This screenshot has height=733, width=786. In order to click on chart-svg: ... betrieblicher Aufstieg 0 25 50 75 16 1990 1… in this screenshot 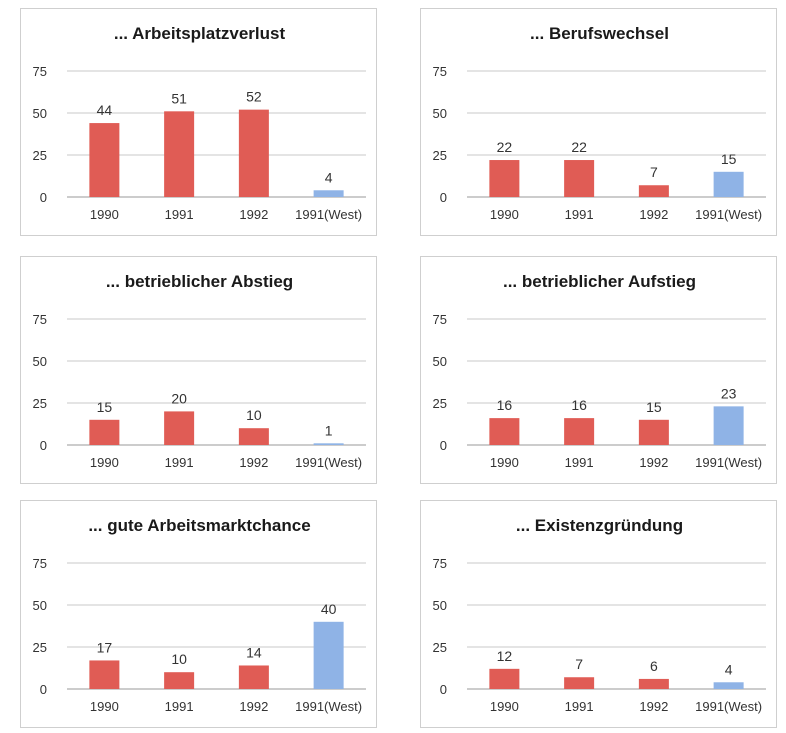, I will do `click(599, 371)`.